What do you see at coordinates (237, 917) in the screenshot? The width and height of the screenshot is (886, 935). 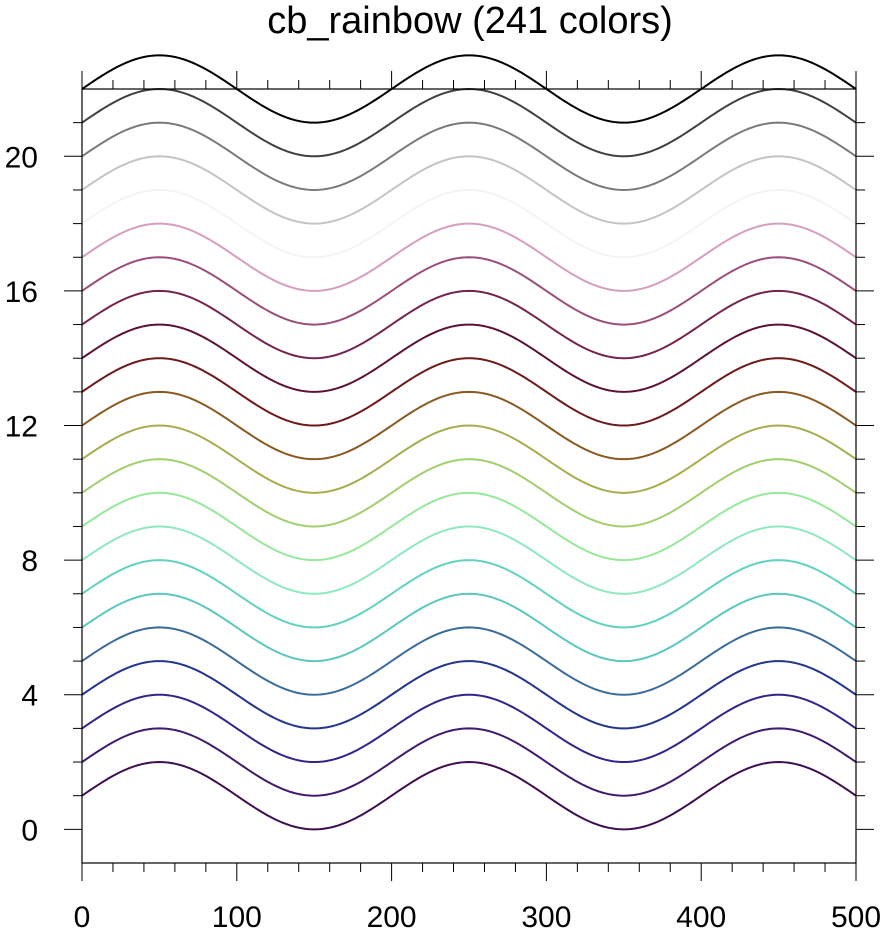 I see `x-tick-label-100: 100` at bounding box center [237, 917].